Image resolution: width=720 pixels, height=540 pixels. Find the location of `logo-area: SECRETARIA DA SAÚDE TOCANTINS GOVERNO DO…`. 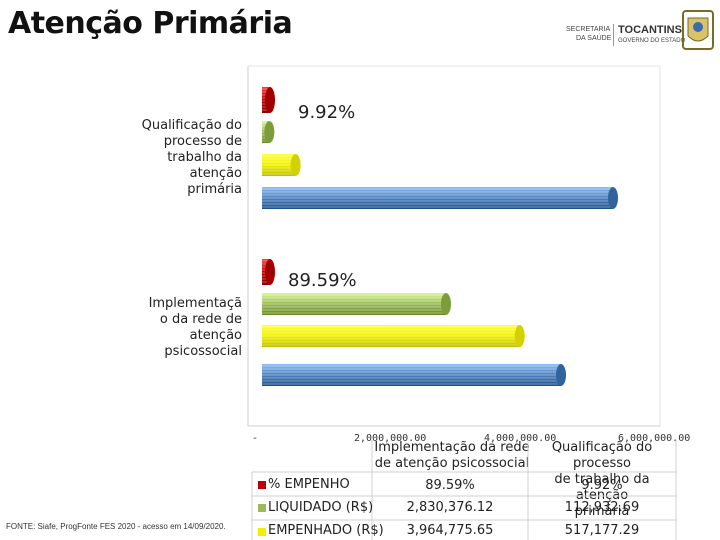

logo-area: SECRETARIA DA SAÚDE TOCANTINS GOVERNO DO… is located at coordinates (640, 30).